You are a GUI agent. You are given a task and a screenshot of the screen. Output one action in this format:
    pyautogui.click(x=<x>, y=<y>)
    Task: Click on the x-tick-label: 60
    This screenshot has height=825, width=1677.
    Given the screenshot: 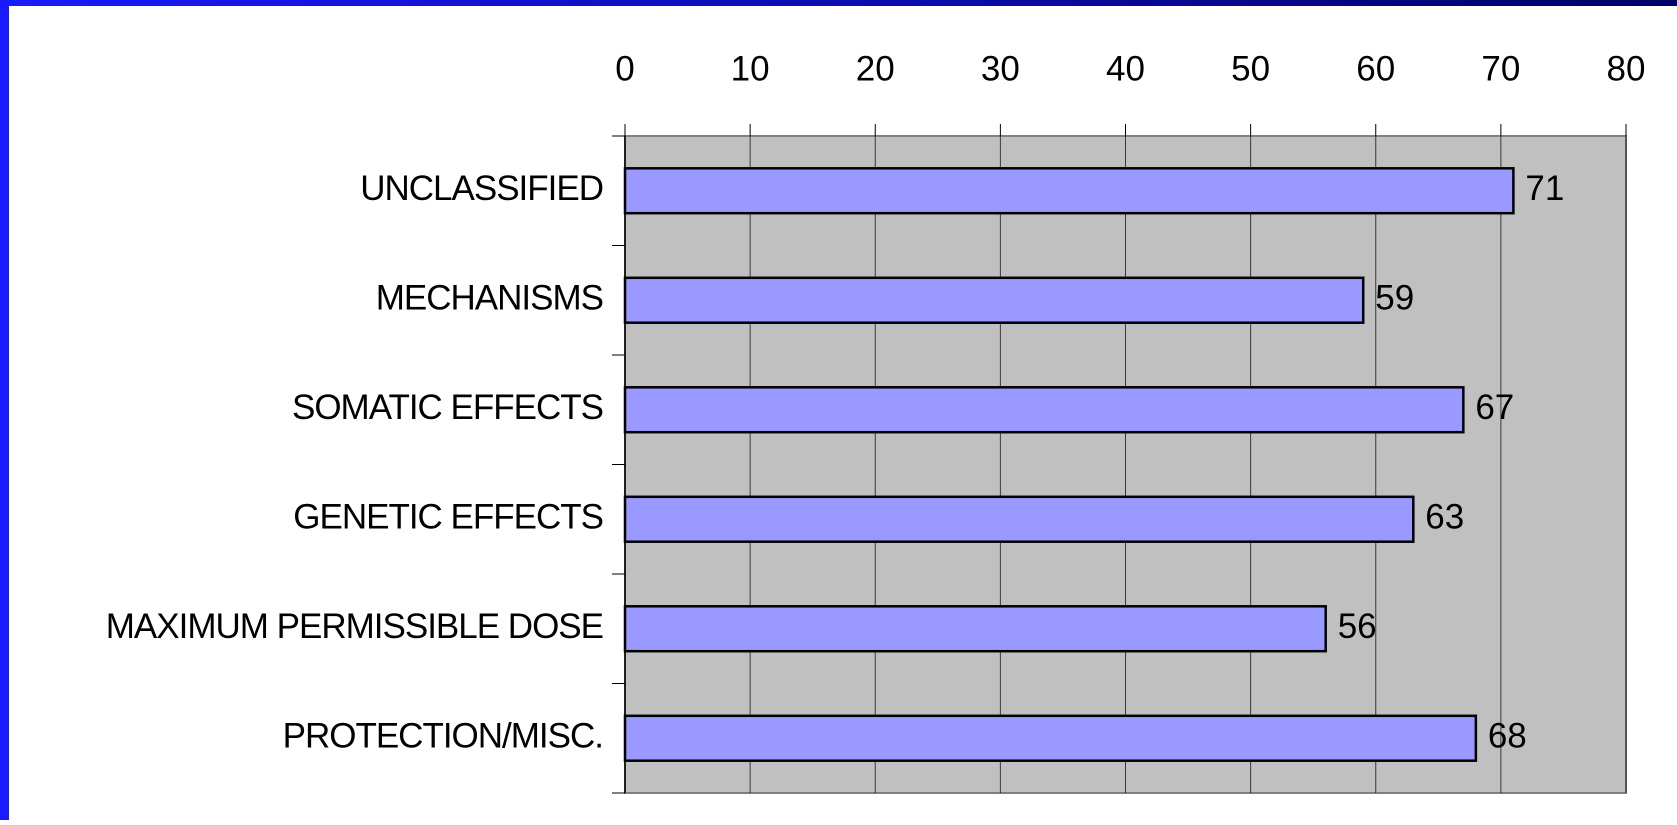 What is the action you would take?
    pyautogui.click(x=1375, y=68)
    